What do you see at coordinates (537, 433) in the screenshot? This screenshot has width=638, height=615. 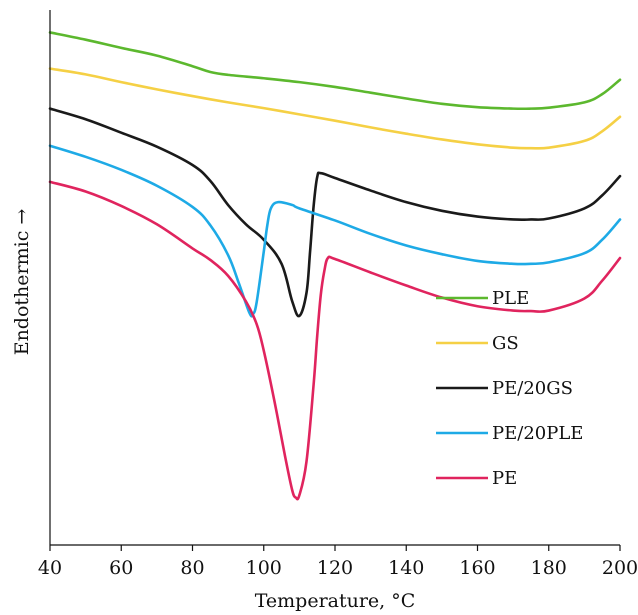 I see `legend-label-pe-20ple: PE/20PLE` at bounding box center [537, 433].